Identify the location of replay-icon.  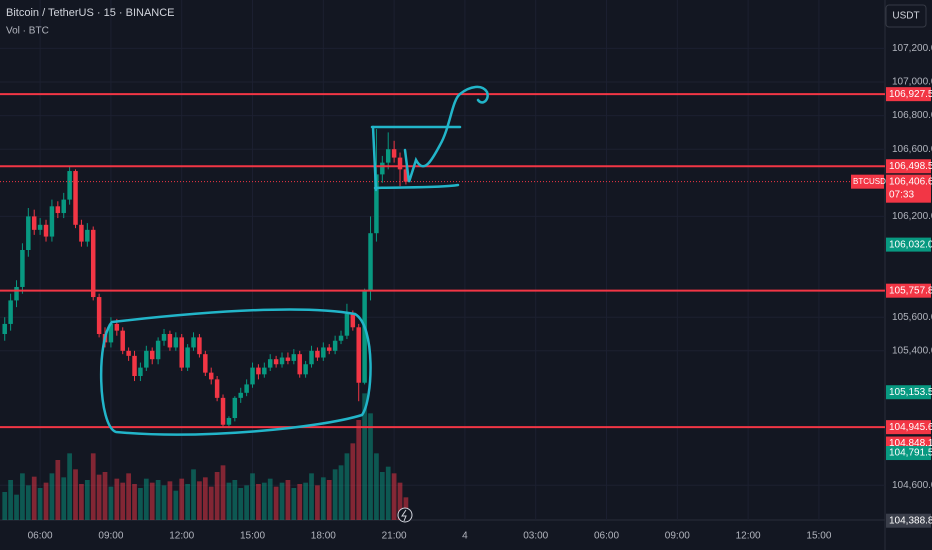
(405, 515).